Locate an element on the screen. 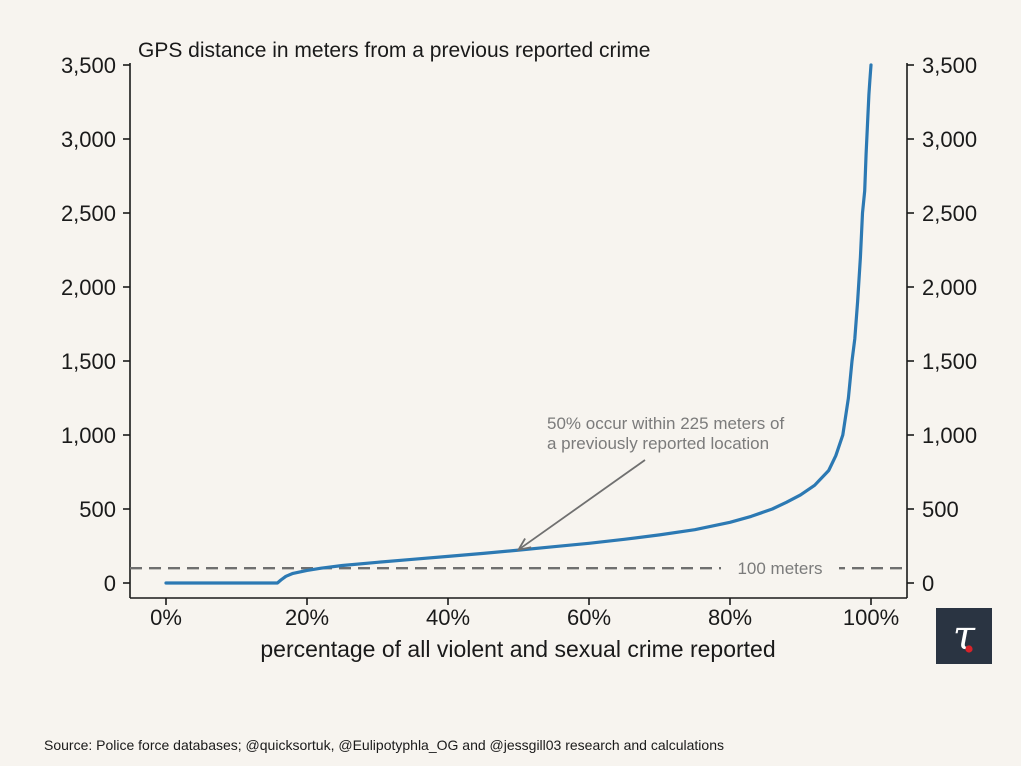 The height and width of the screenshot is (766, 1021). tau-logo-icon: τ is located at coordinates (964, 636).